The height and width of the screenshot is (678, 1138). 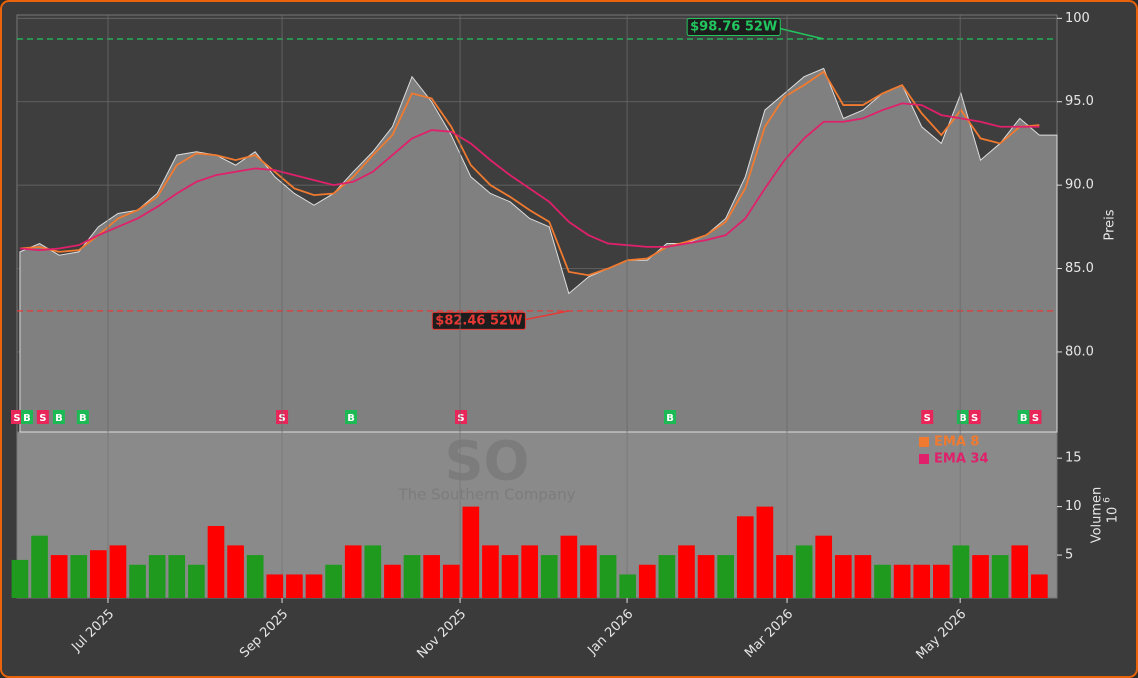 What do you see at coordinates (1079, 351) in the screenshot?
I see `y-tick-label: 80.0` at bounding box center [1079, 351].